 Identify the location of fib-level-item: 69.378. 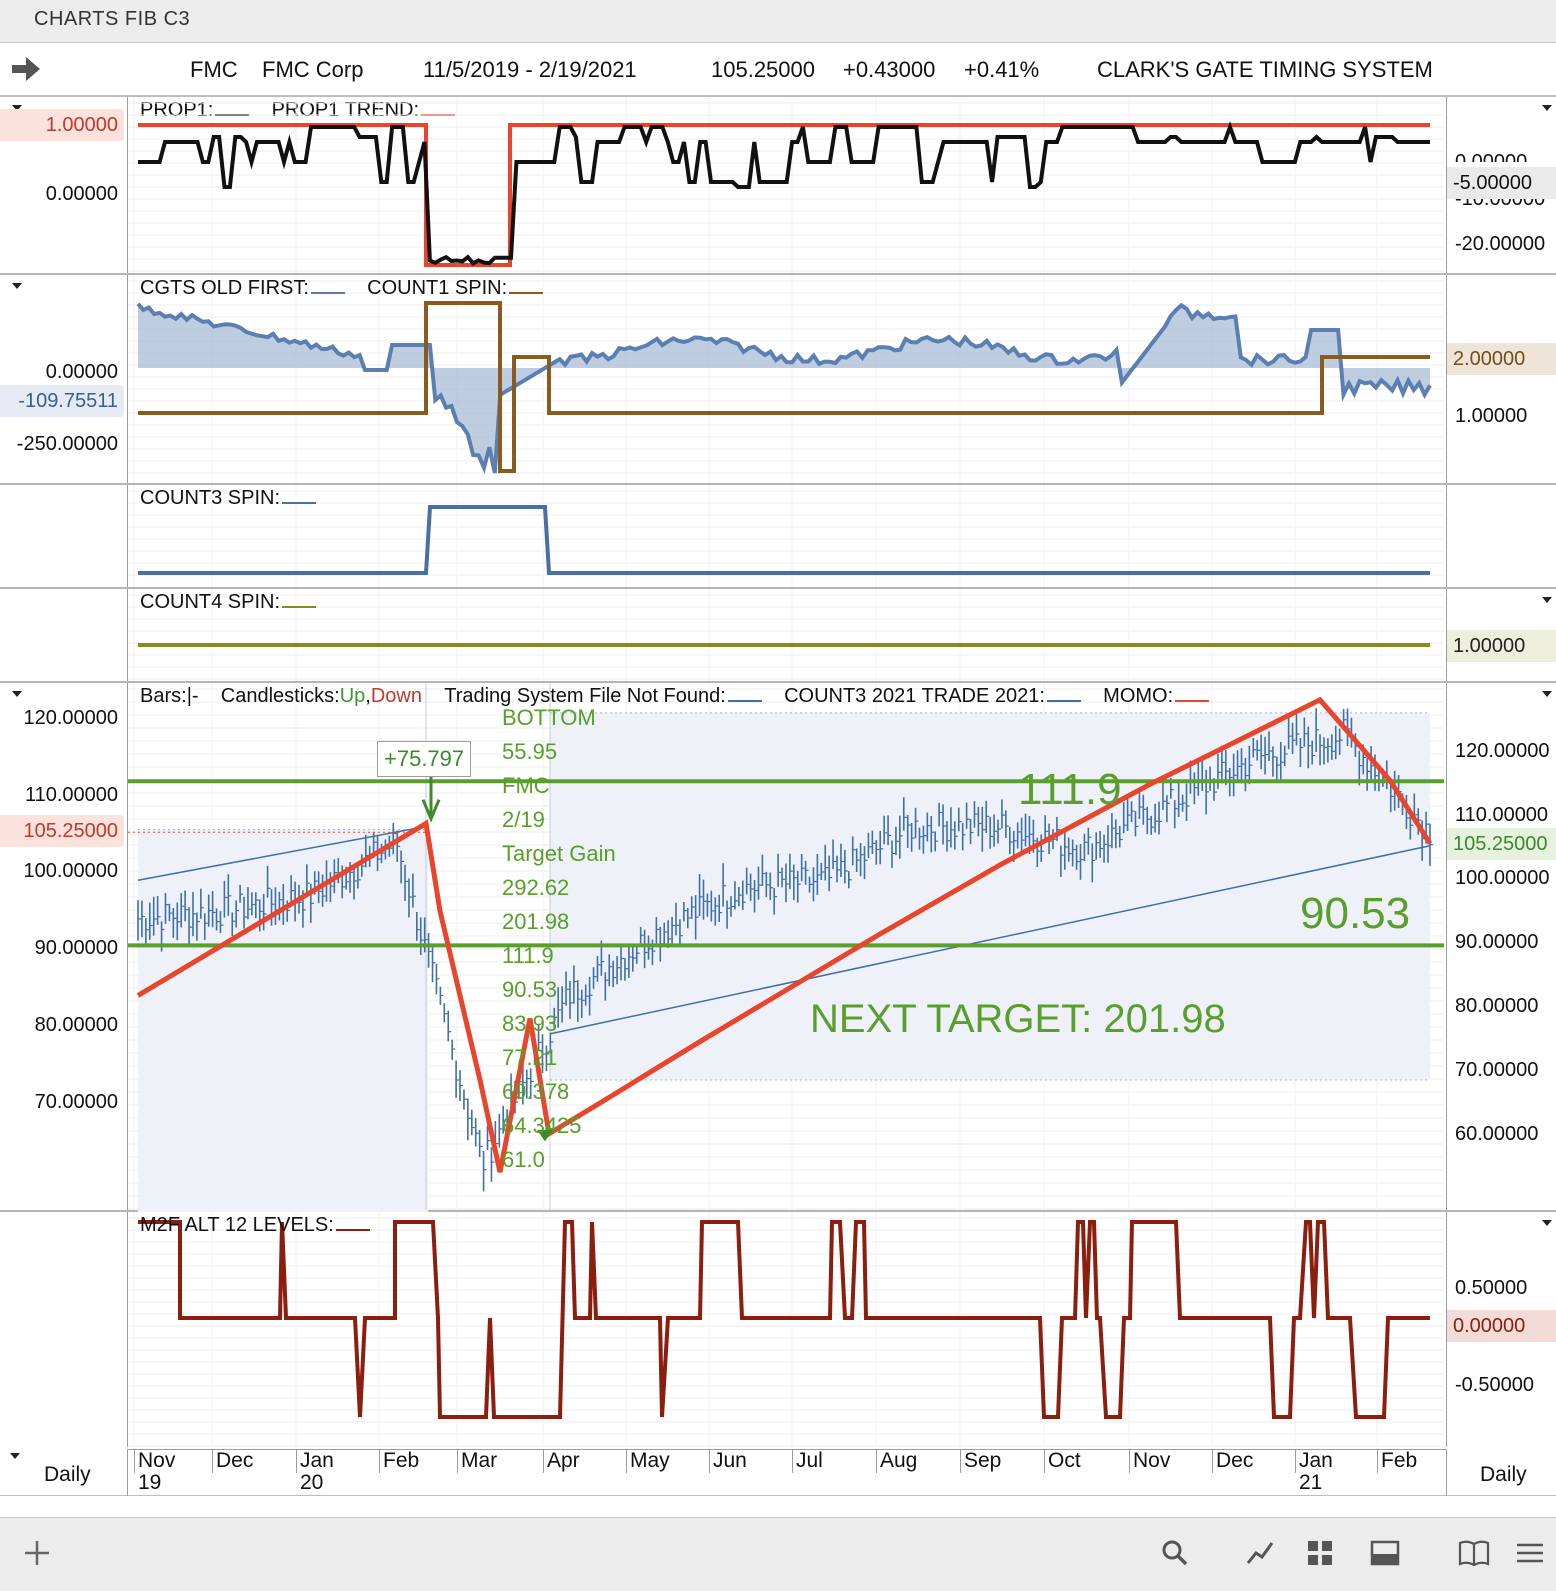
(536, 1091).